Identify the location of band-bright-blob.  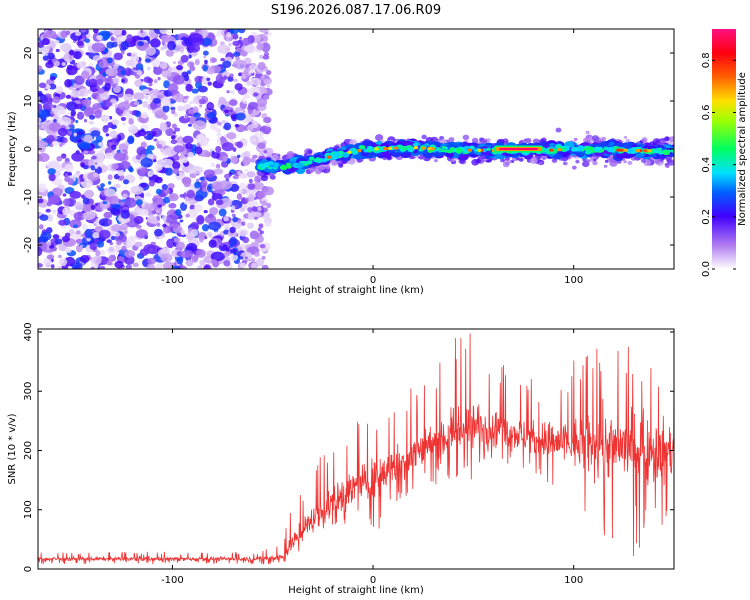
(415, 144).